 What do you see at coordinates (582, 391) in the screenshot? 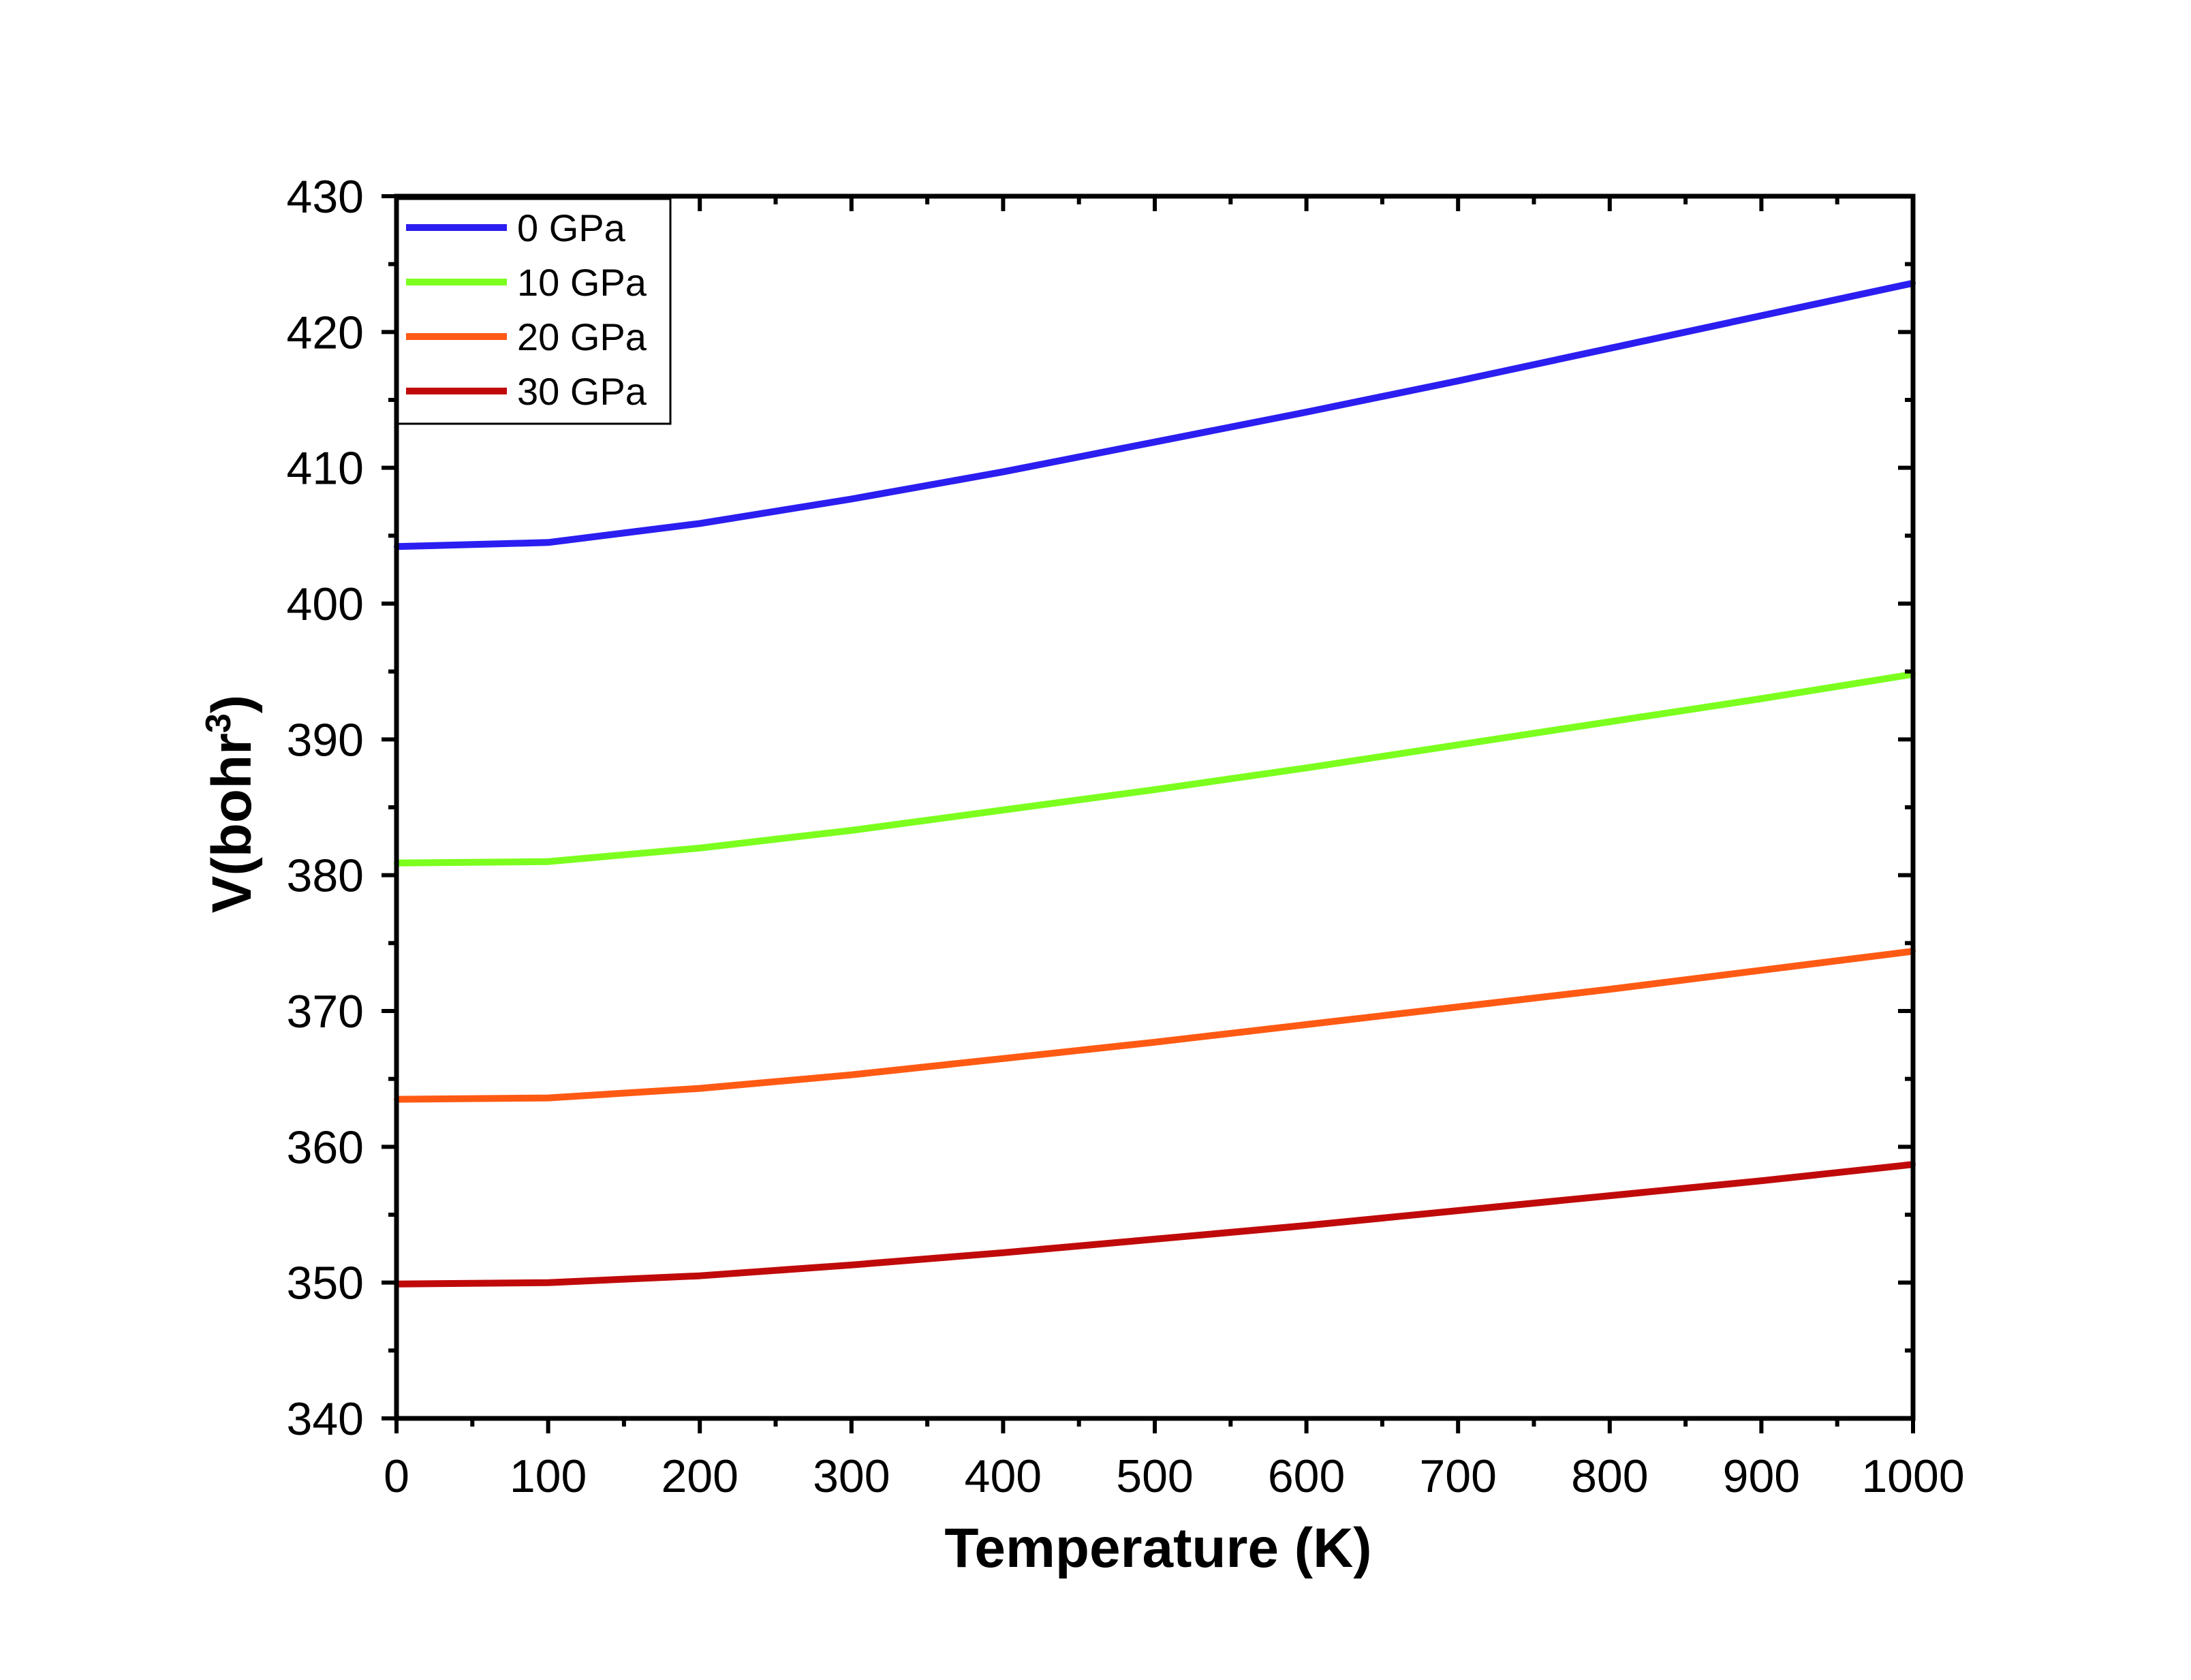
I see `legend-label-3: 30 GPa` at bounding box center [582, 391].